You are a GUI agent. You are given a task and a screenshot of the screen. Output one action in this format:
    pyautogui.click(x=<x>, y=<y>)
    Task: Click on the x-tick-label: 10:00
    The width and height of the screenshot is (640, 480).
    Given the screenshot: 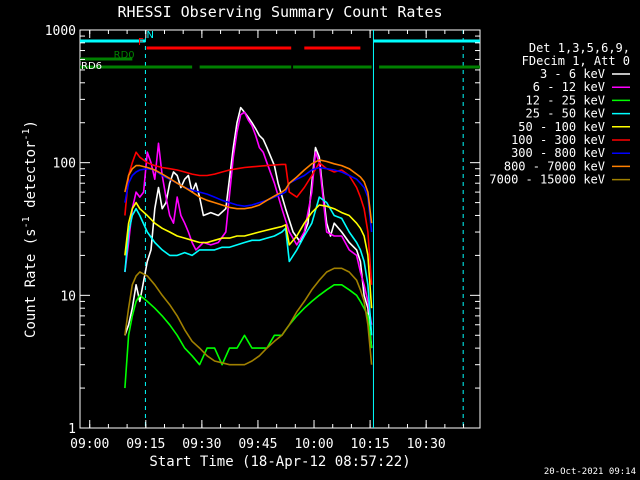 What is the action you would take?
    pyautogui.click(x=313, y=444)
    